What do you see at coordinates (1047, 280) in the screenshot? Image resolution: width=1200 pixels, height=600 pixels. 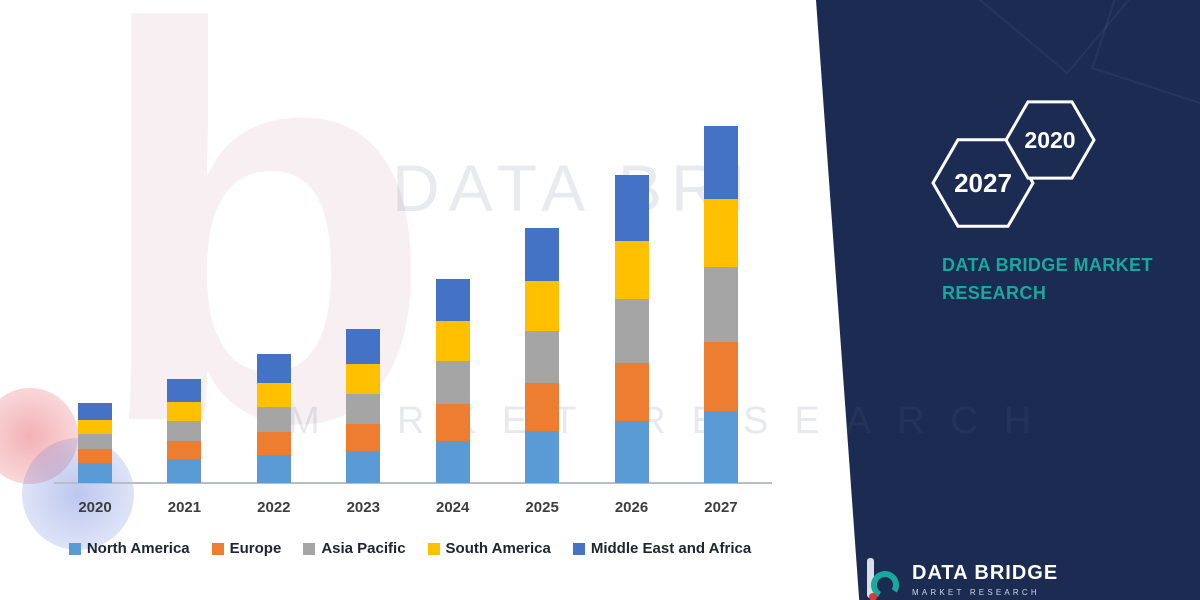 I see `panel-brand-title: DATA BRIDGE MARKET RESEARCH` at bounding box center [1047, 280].